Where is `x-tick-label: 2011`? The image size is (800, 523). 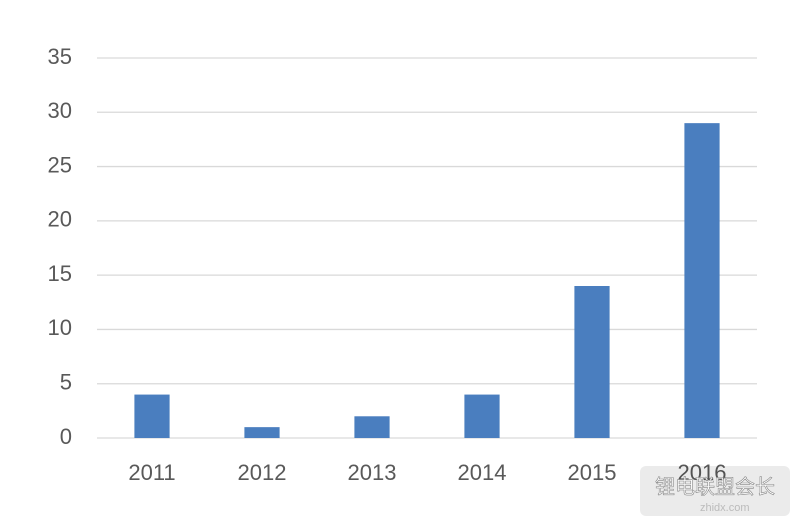 x-tick-label: 2011 is located at coordinates (151, 472).